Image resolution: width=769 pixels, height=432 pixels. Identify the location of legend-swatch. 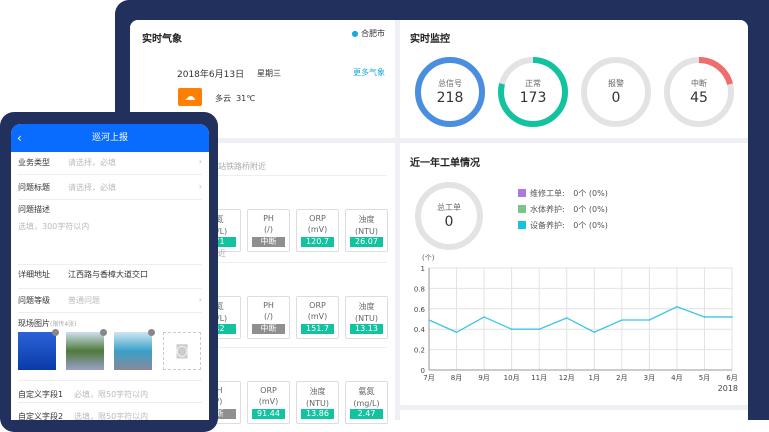
(522, 225).